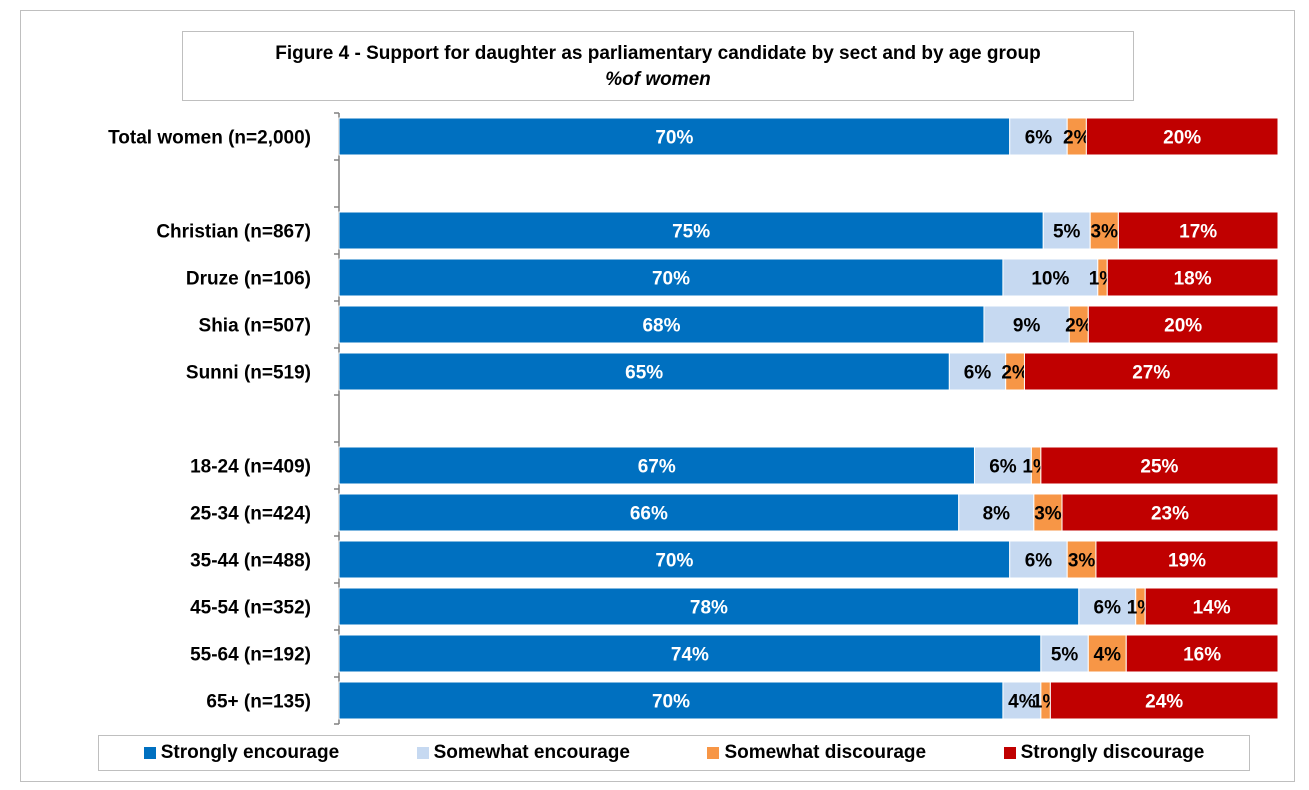 The image size is (1309, 790). I want to click on data-label: 27%, so click(1151, 373).